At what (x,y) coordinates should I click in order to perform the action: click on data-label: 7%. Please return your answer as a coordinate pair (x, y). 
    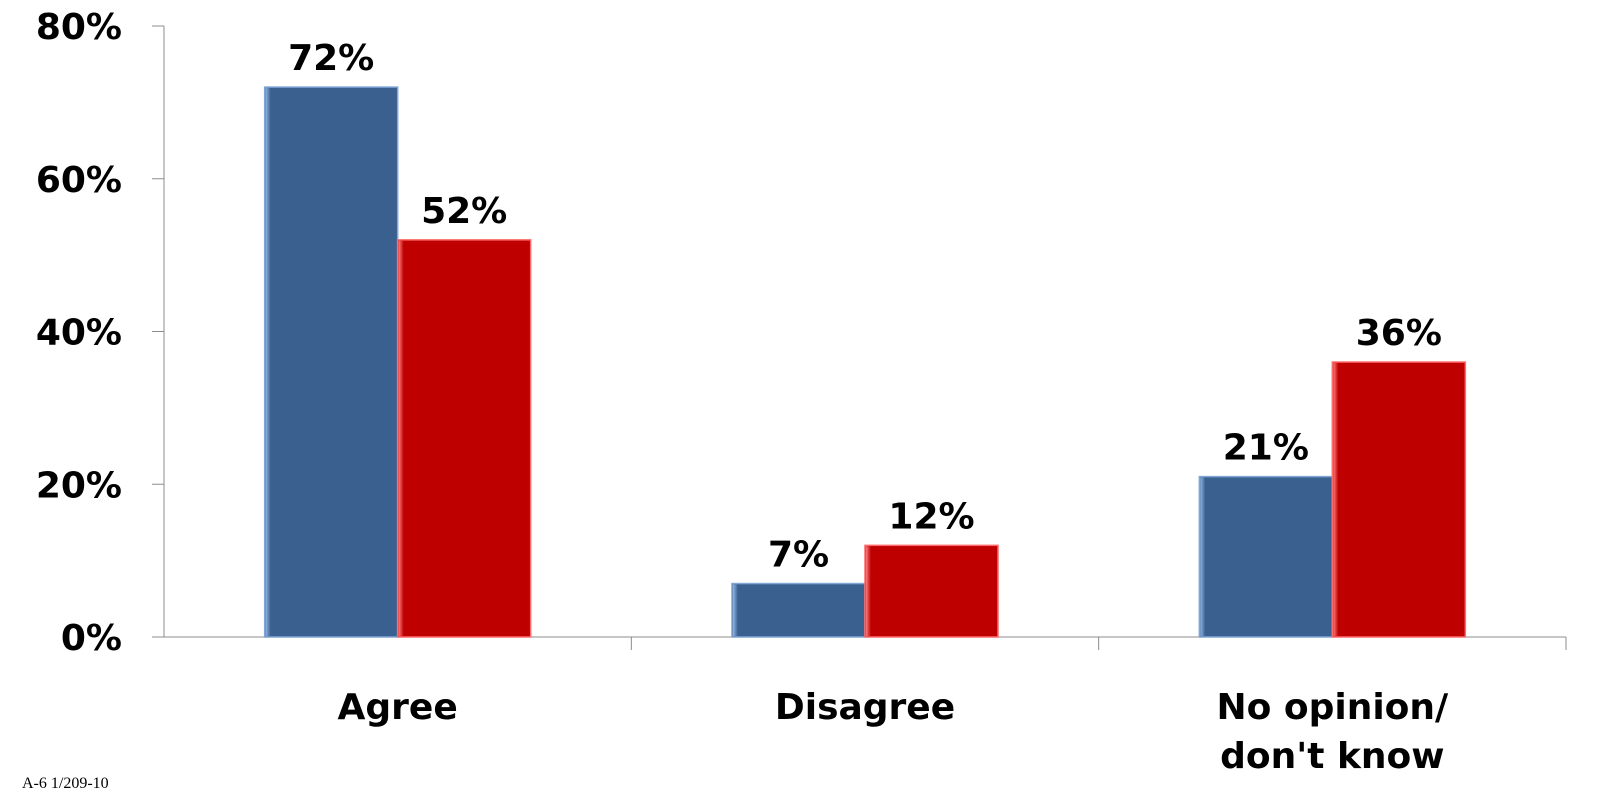
    Looking at the image, I should click on (798, 555).